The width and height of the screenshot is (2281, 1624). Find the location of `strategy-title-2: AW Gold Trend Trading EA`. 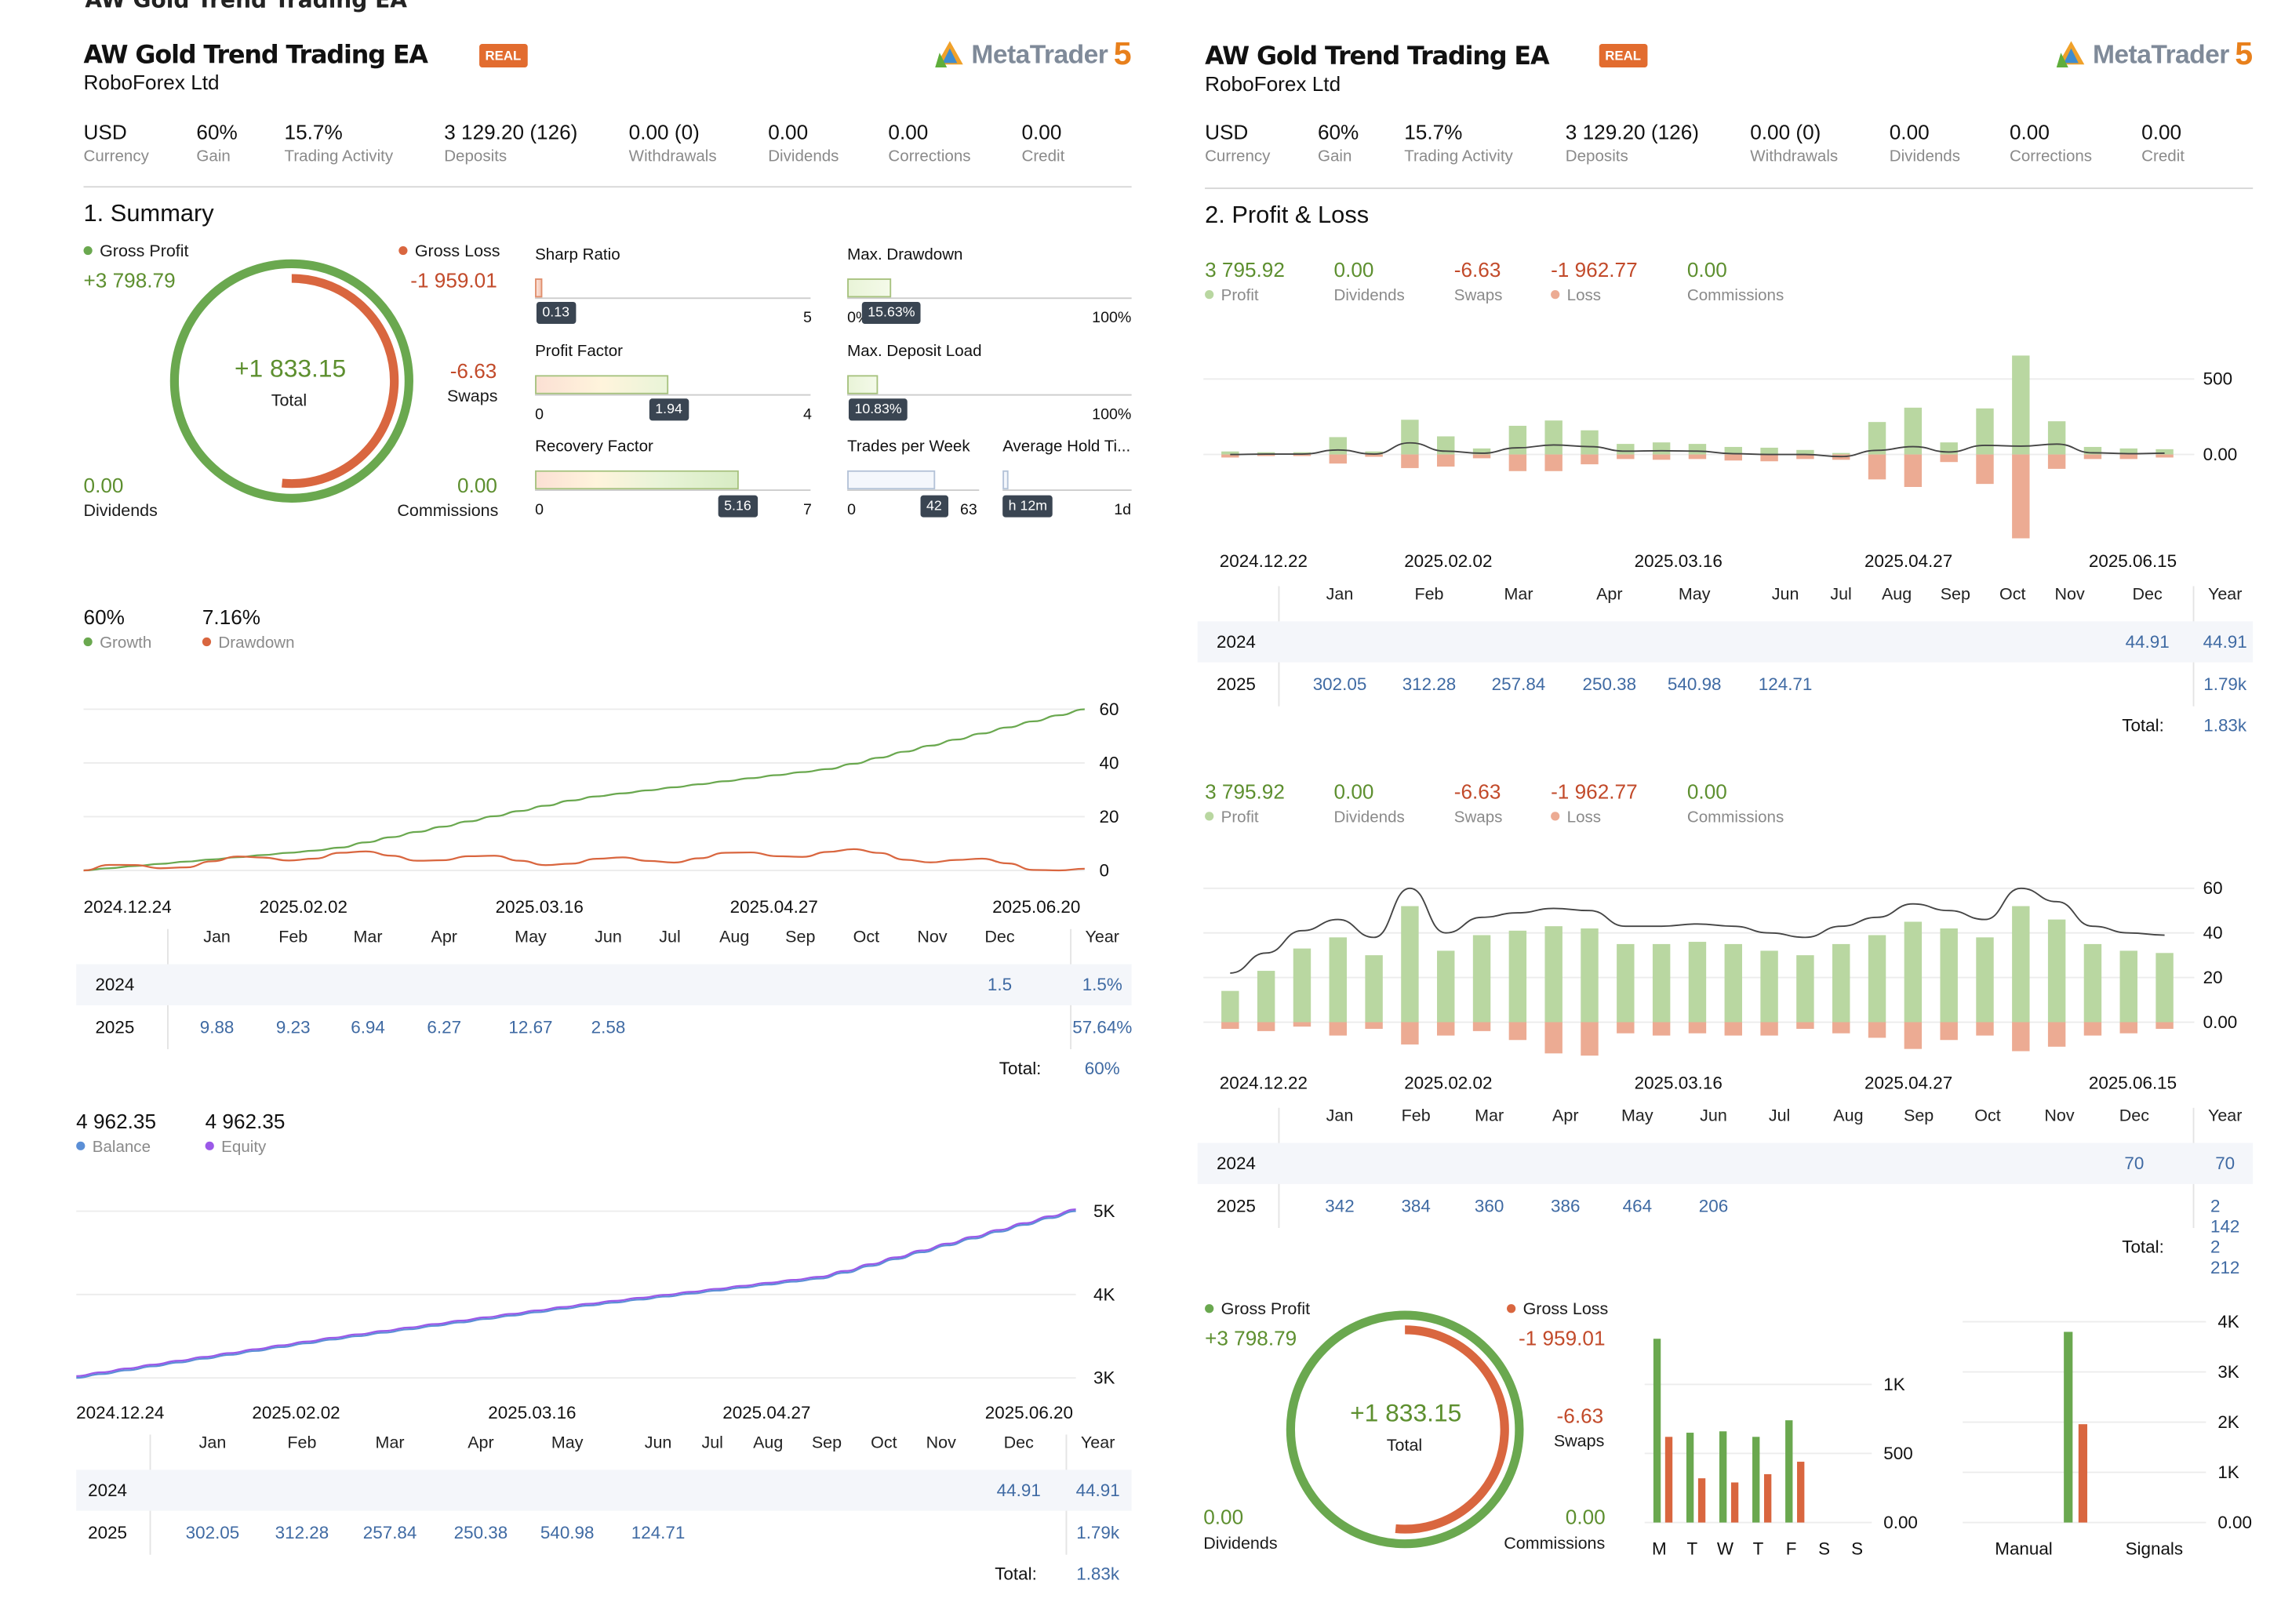

strategy-title-2: AW Gold Trend Trading EA is located at coordinates (1377, 57).